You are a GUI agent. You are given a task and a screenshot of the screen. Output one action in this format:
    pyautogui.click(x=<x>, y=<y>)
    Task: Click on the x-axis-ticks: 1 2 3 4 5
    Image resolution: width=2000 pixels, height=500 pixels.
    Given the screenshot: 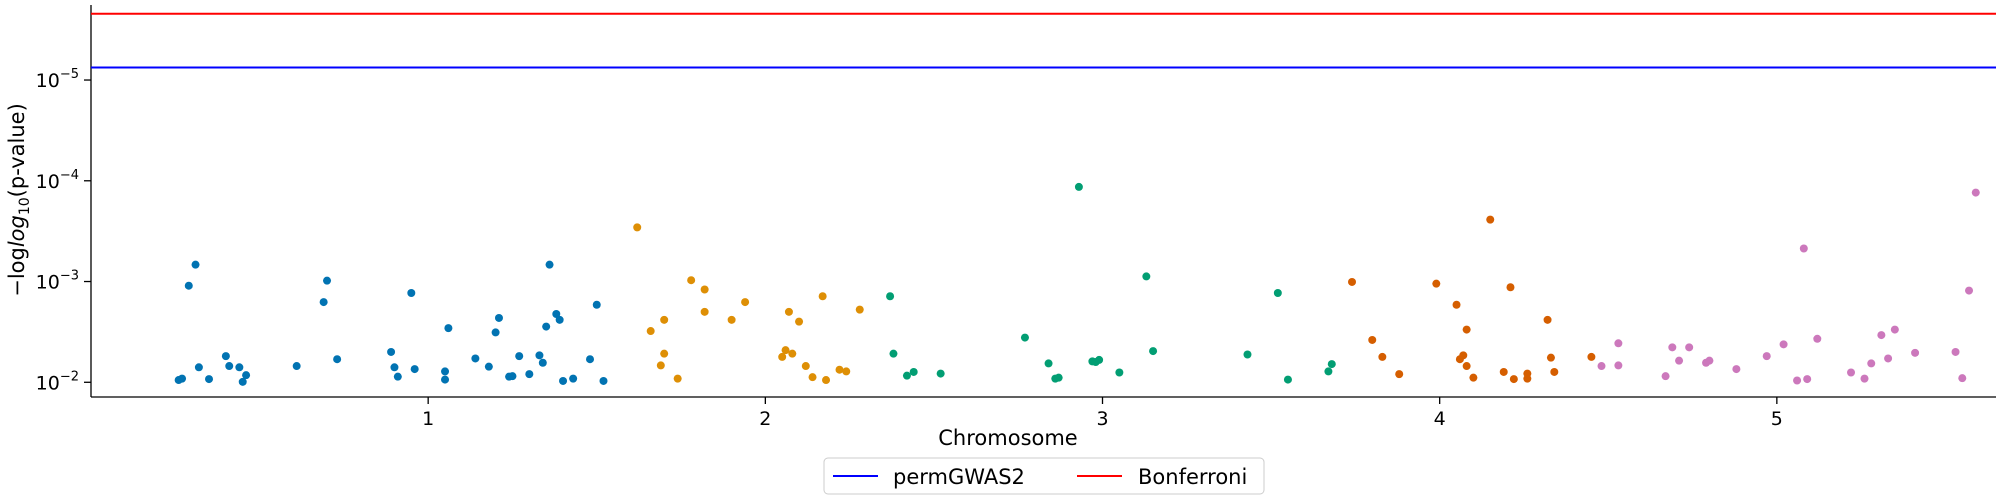 What is the action you would take?
    pyautogui.click(x=1102, y=413)
    